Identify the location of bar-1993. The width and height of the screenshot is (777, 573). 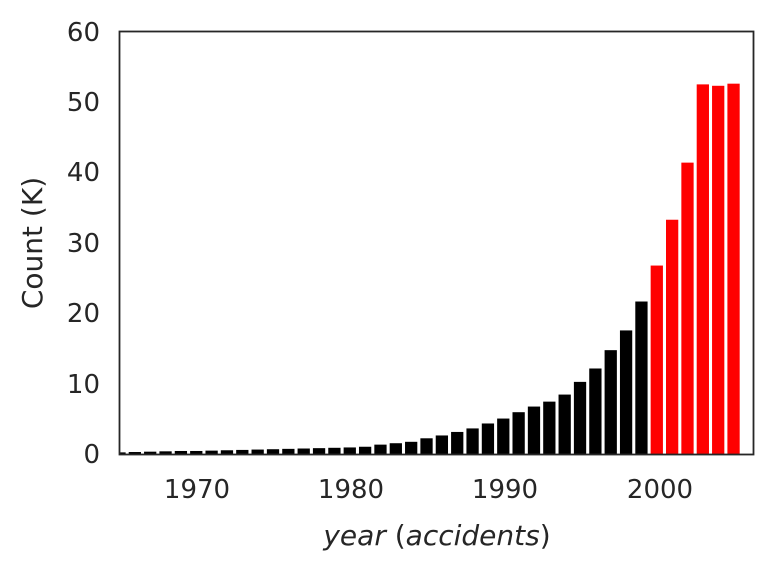
(549, 428).